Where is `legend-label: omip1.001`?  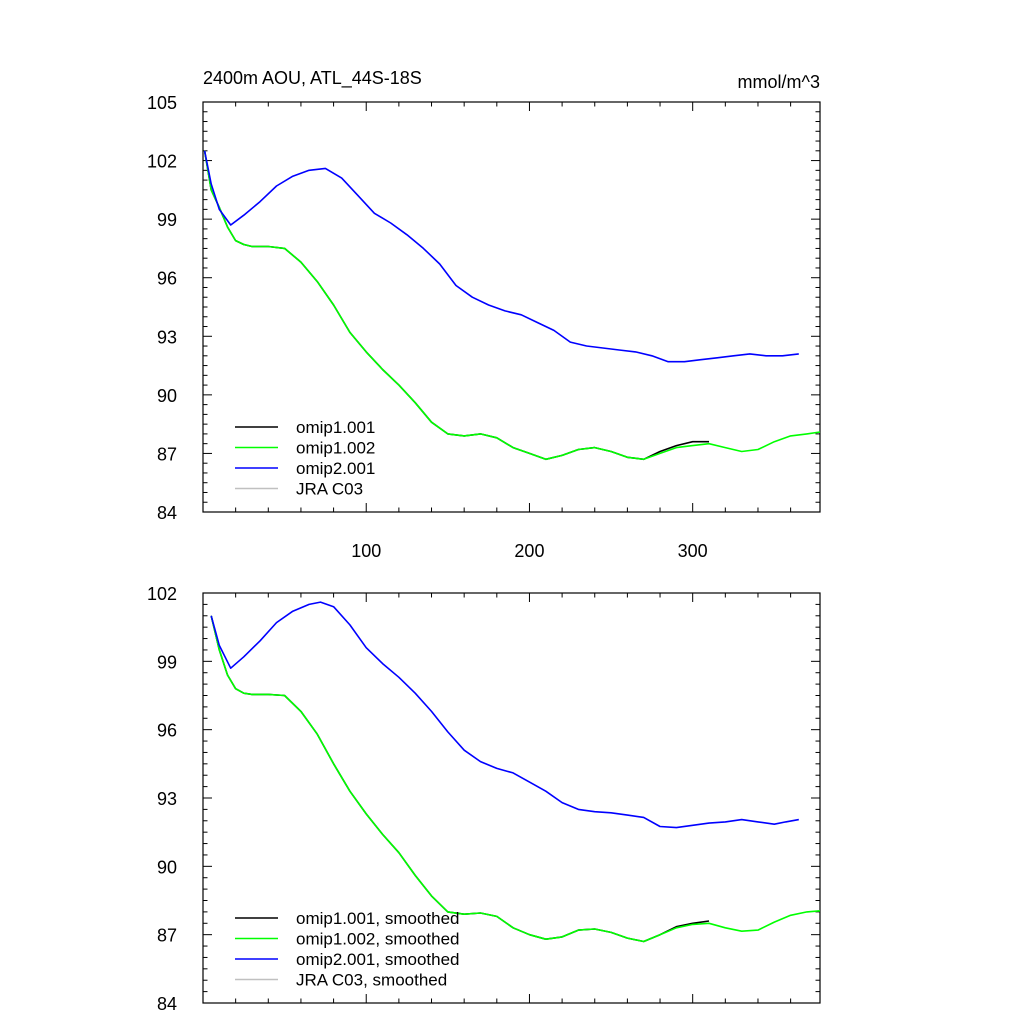 legend-label: omip1.001 is located at coordinates (335, 427).